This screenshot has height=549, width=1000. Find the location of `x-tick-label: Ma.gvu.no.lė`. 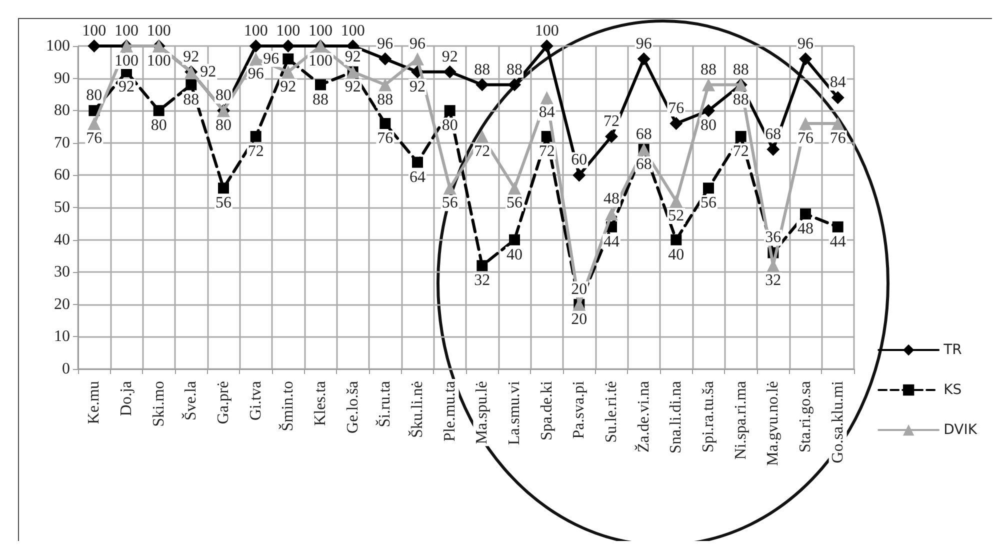

x-tick-label: Ma.gvu.no.lė is located at coordinates (773, 423).